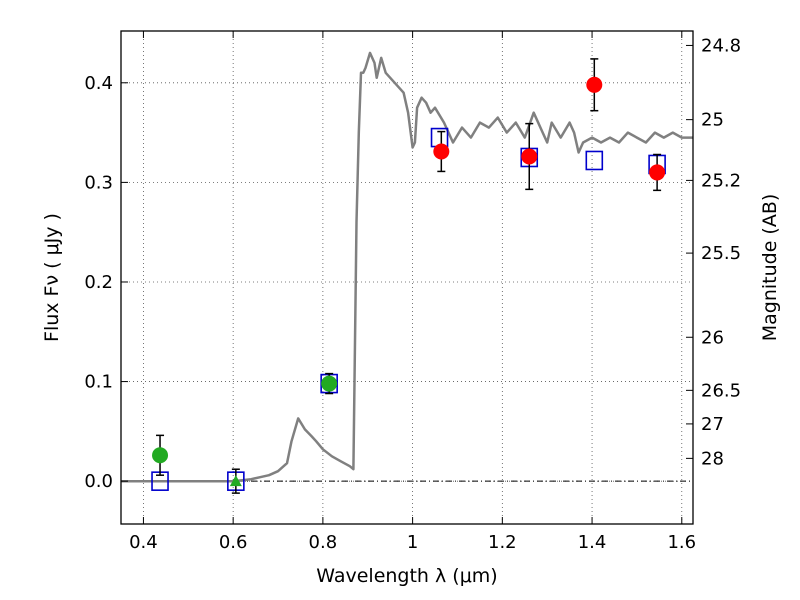 This screenshot has height=600, width=800. I want to click on model-point-square, so click(594, 160).